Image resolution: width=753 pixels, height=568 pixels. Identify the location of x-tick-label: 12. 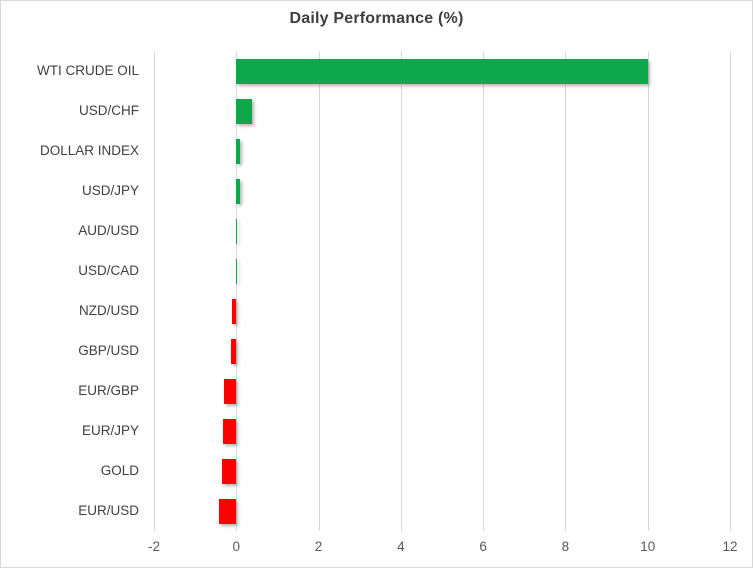
(730, 546).